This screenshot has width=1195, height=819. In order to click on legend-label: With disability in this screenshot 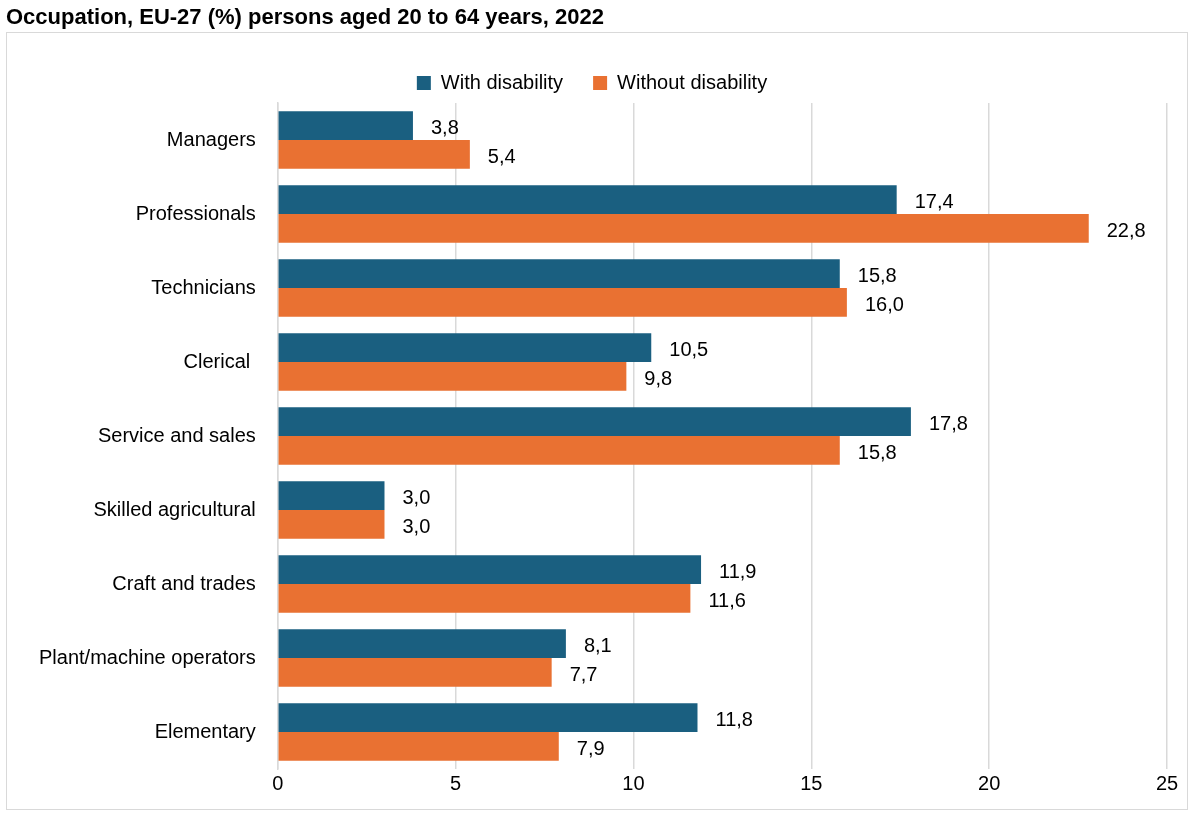, I will do `click(502, 81)`.